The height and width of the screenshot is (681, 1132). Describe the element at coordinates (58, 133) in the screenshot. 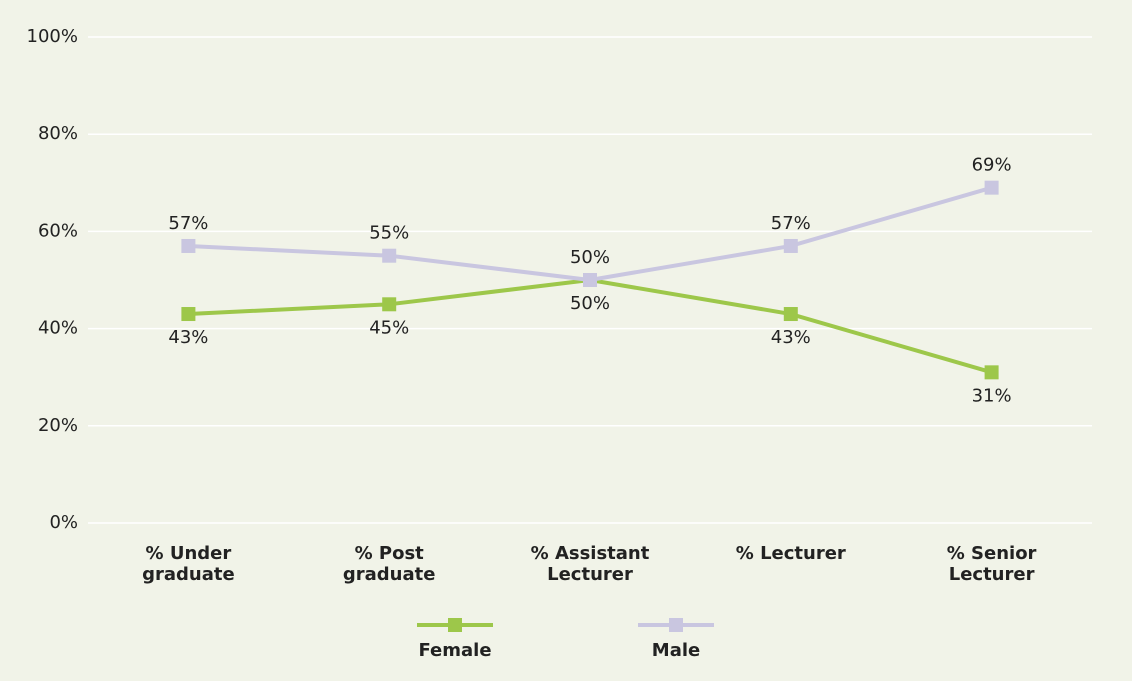

I see `y-tick-label: 80%` at that location.